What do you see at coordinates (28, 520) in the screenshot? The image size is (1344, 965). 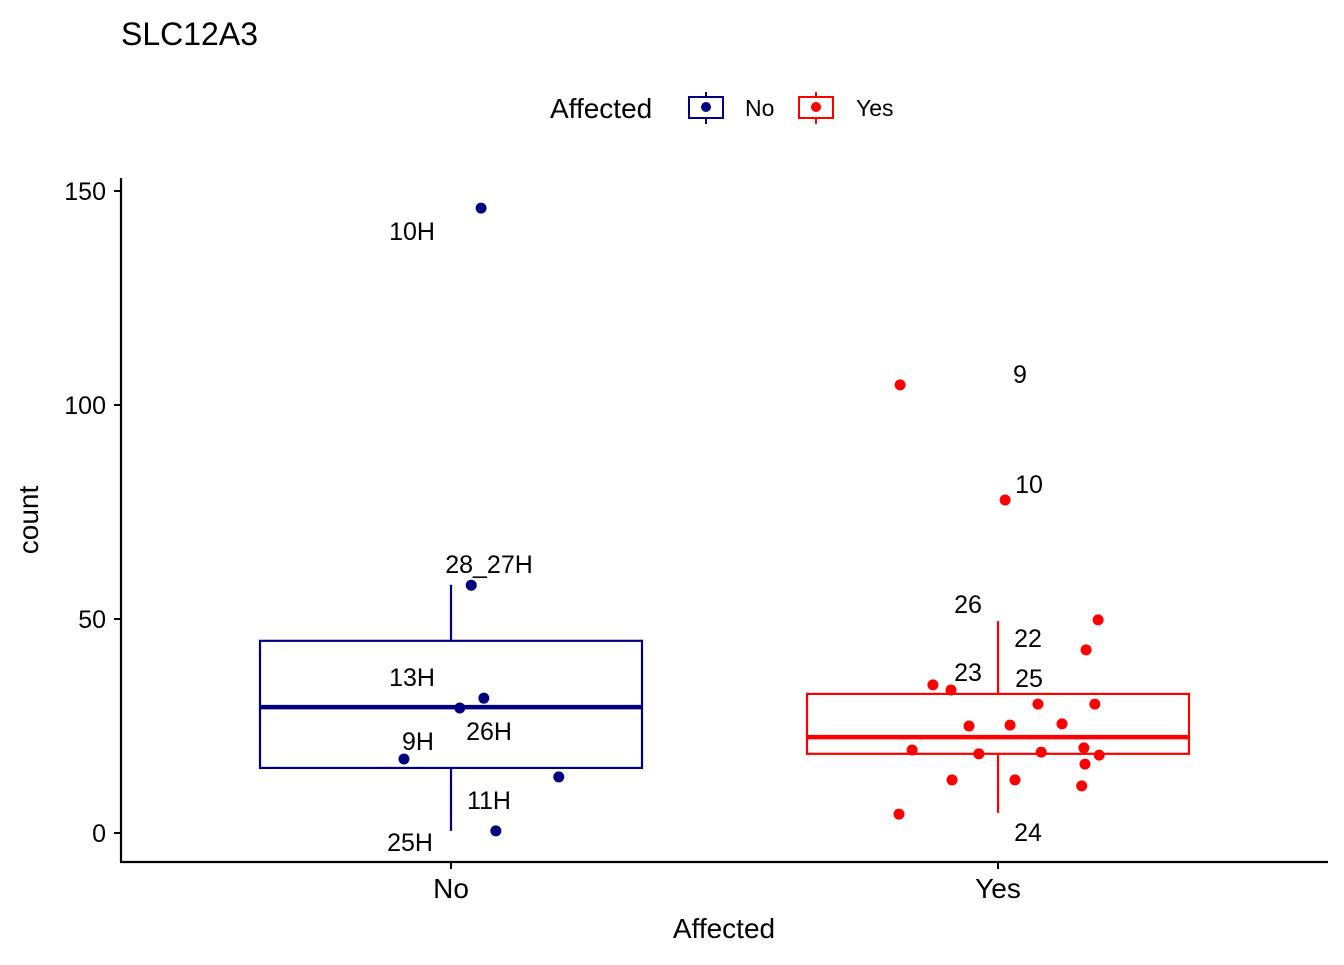 I see `y-axis-title: count` at bounding box center [28, 520].